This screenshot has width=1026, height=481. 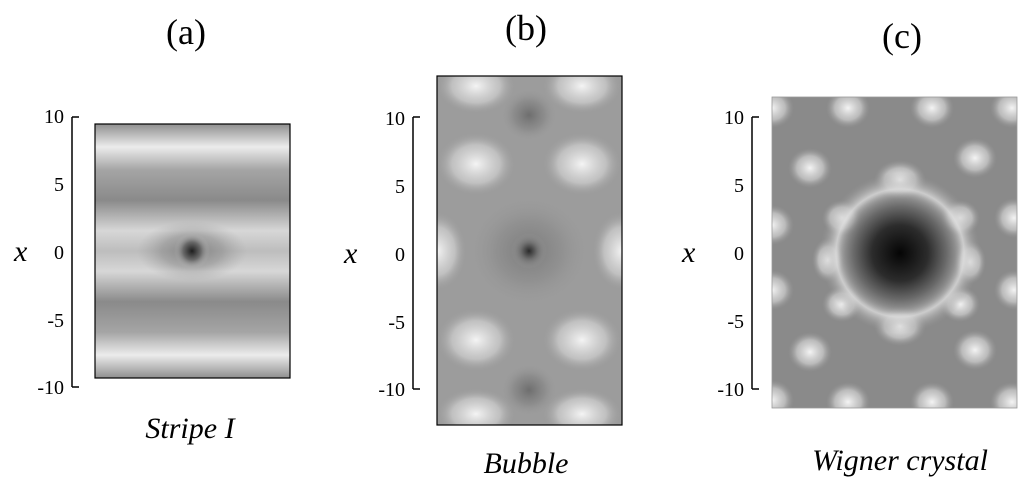 I want to click on panel-c-label: (c), so click(x=902, y=36).